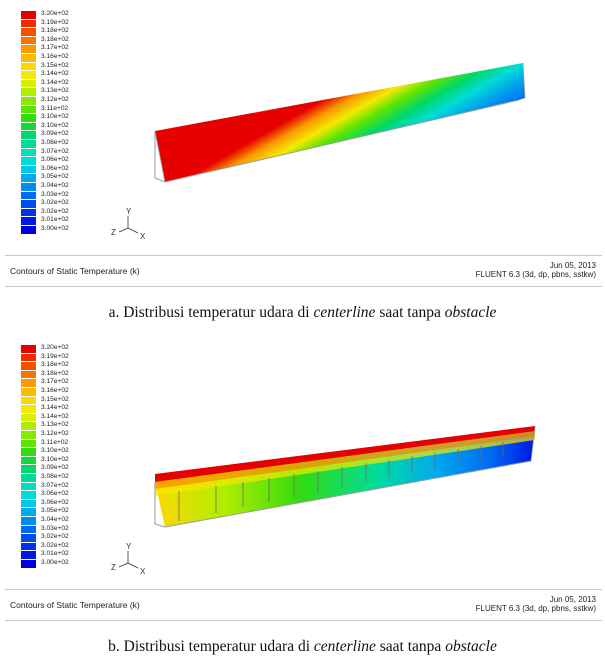  Describe the element at coordinates (345, 454) in the screenshot. I see `duct-top-band-b` at that location.